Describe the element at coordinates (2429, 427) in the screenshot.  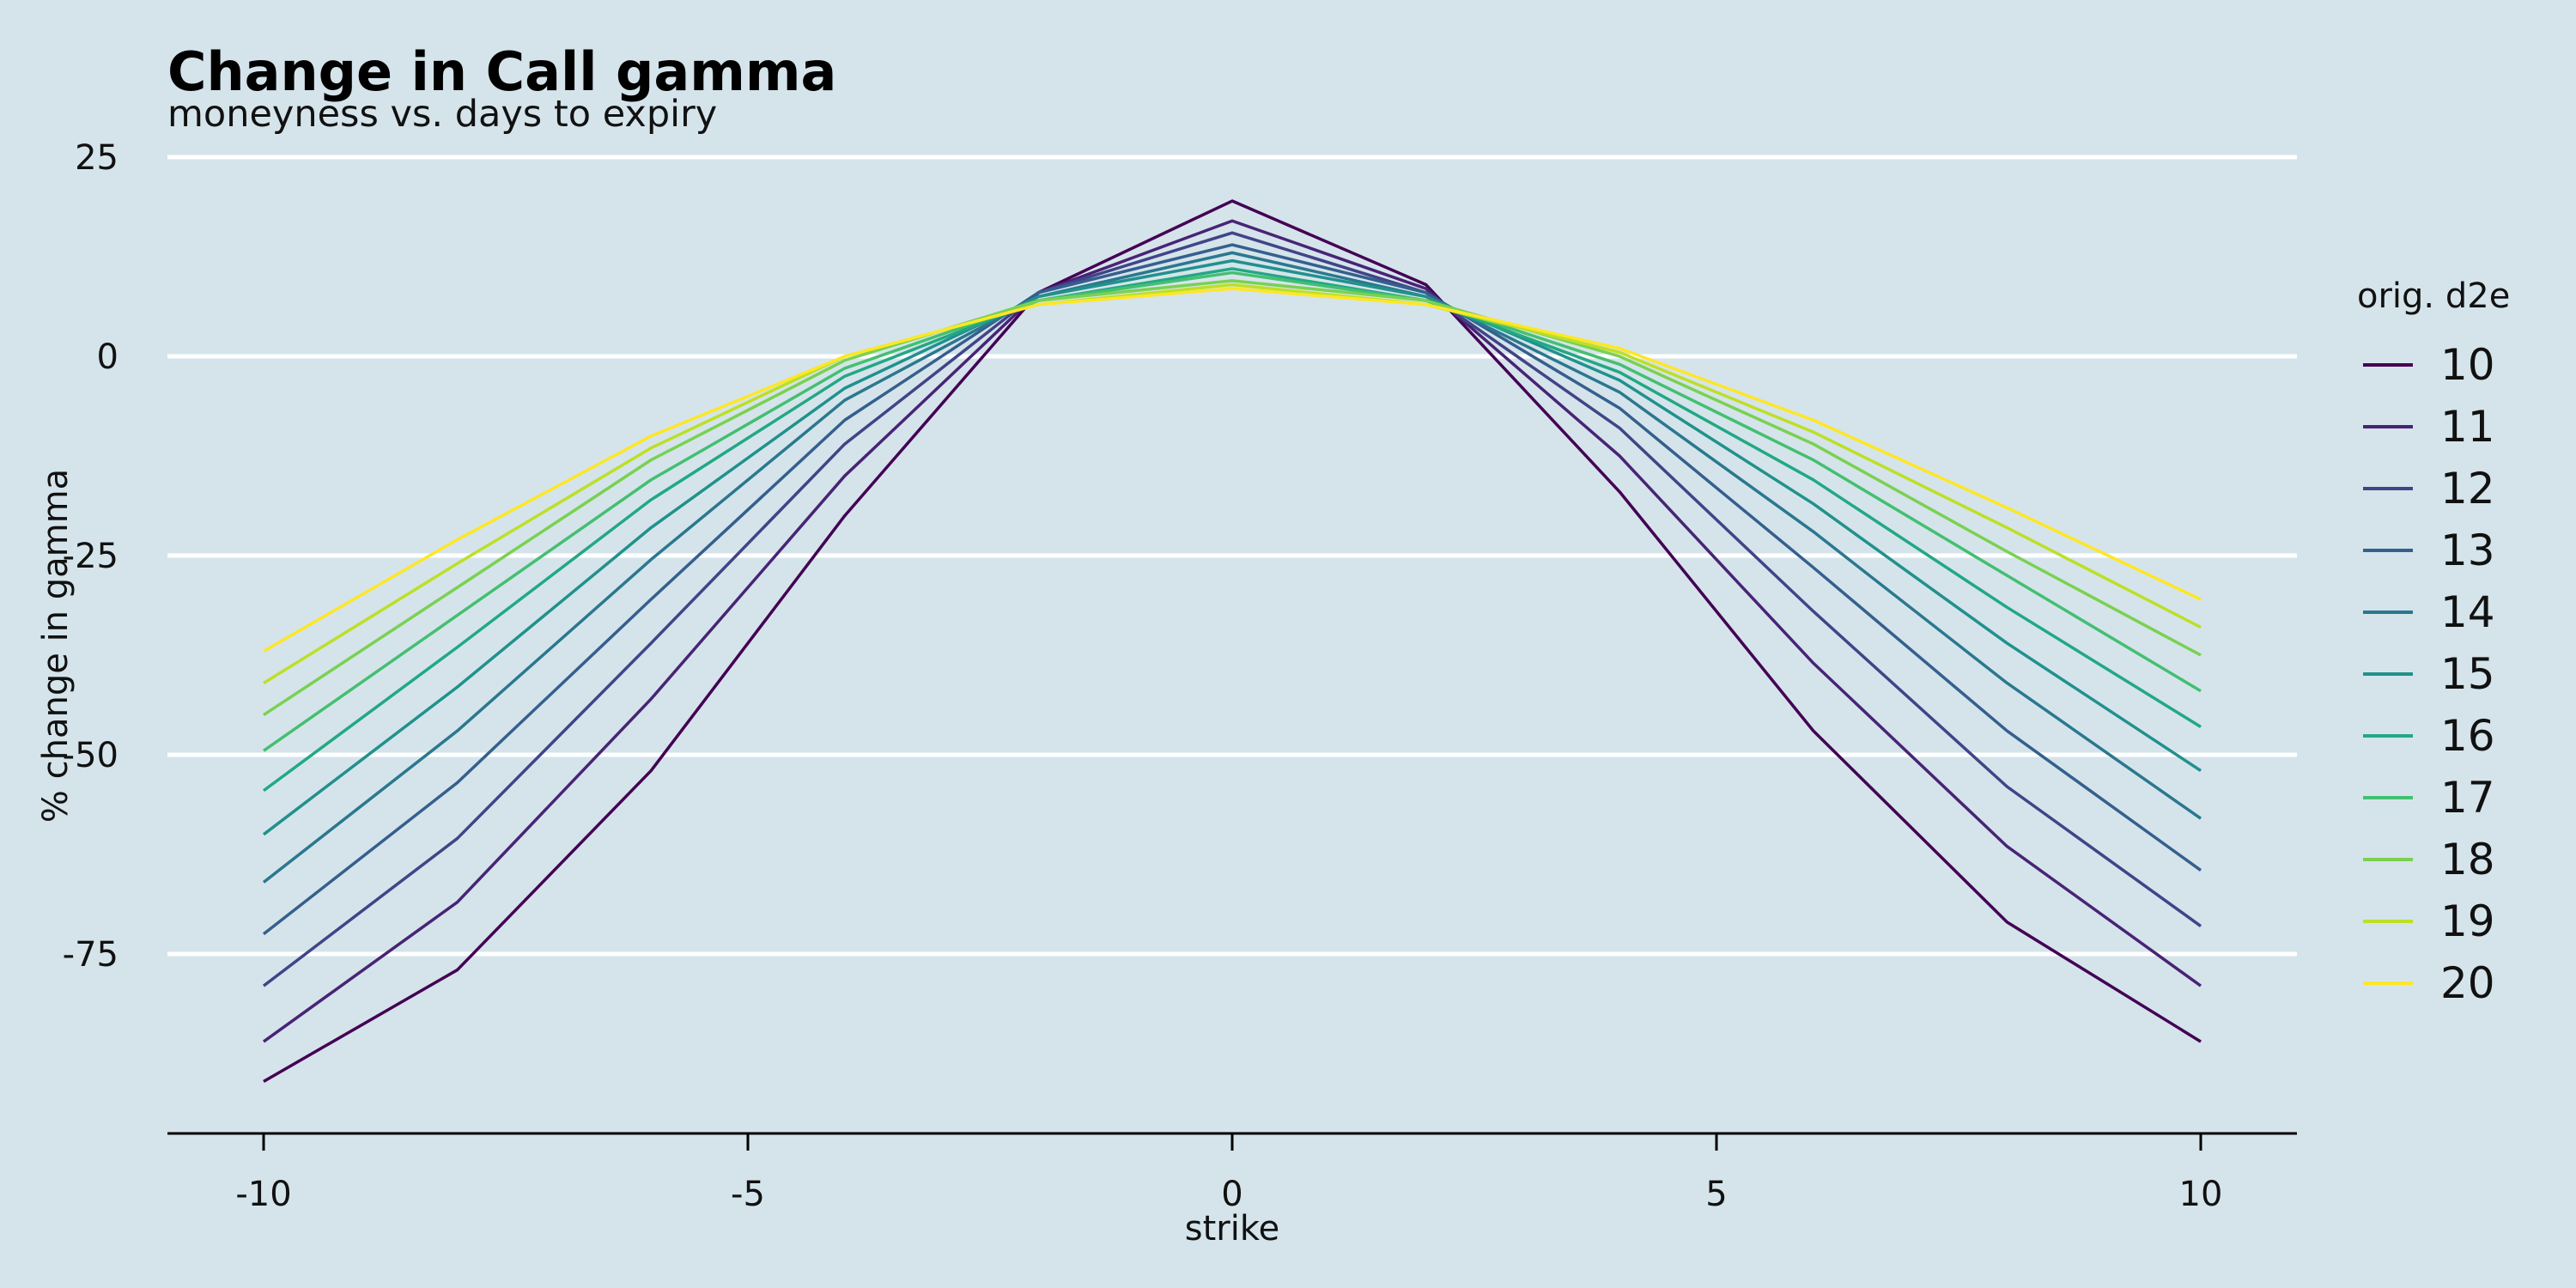
I see `legend-item-11: 11` at that location.